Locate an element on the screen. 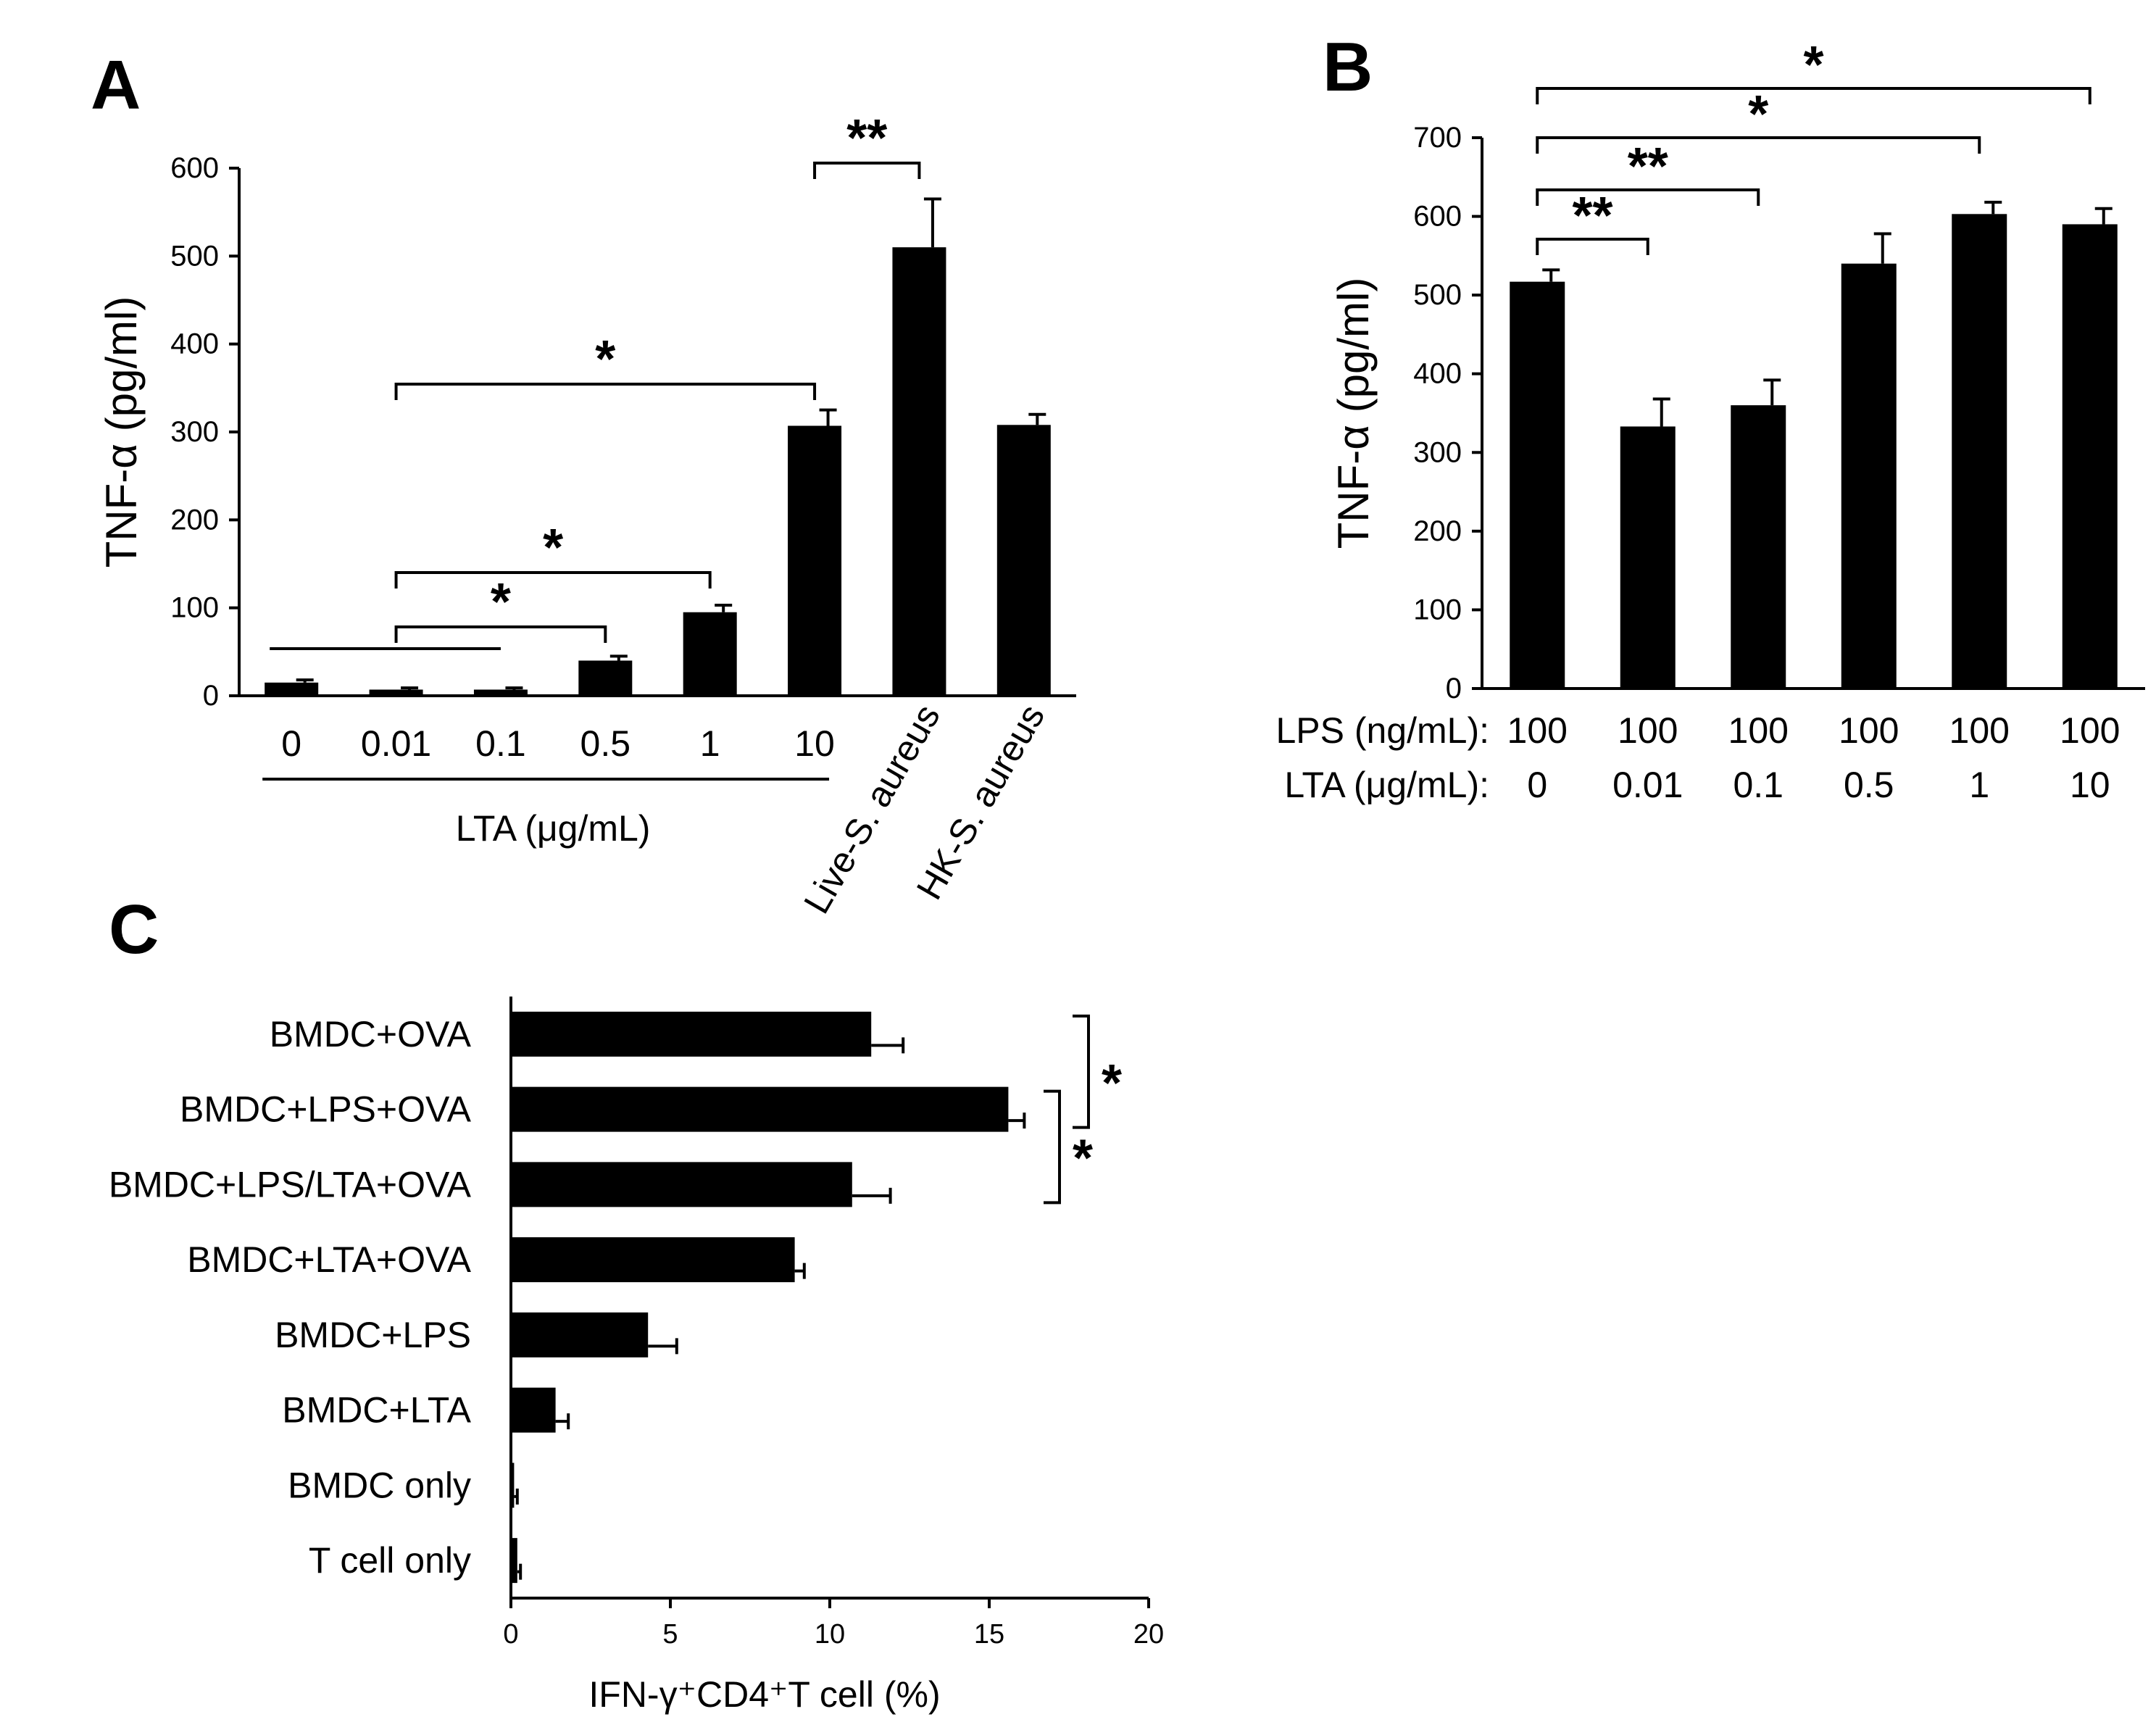 This screenshot has height=1730, width=2156. lta-value: 0.1 is located at coordinates (1758, 785).